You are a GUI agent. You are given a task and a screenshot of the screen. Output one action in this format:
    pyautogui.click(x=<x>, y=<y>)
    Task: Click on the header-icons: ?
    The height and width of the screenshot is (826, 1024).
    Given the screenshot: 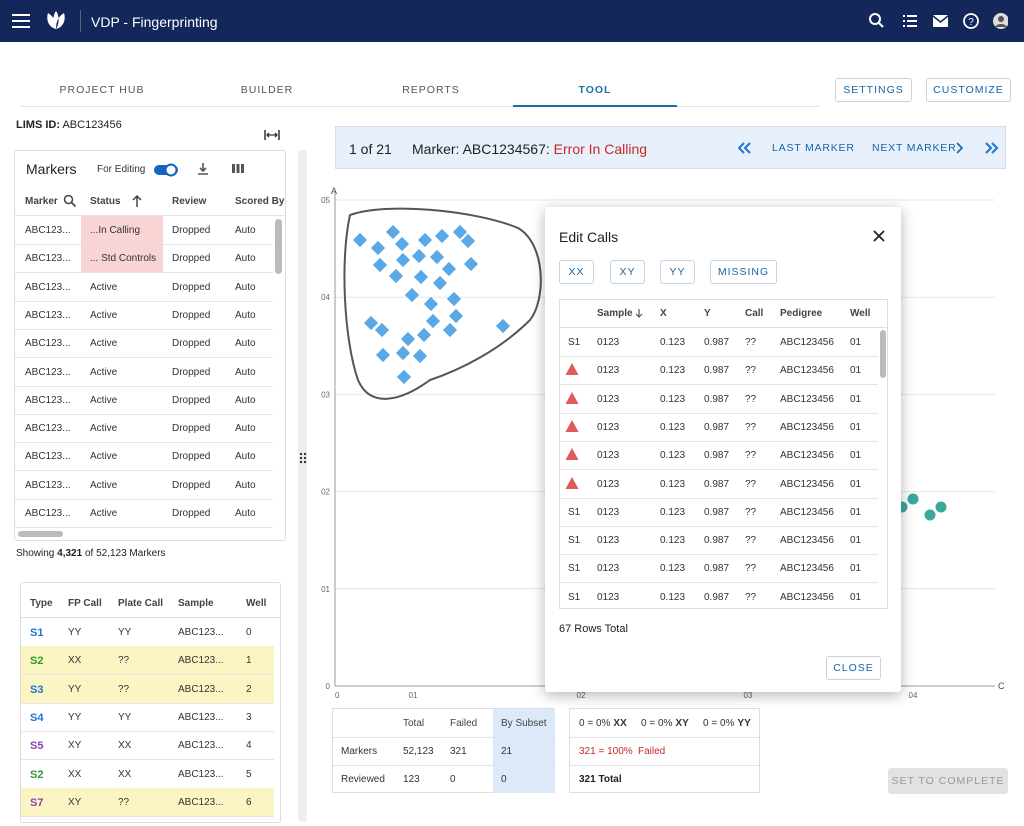 What is the action you would take?
    pyautogui.click(x=938, y=22)
    